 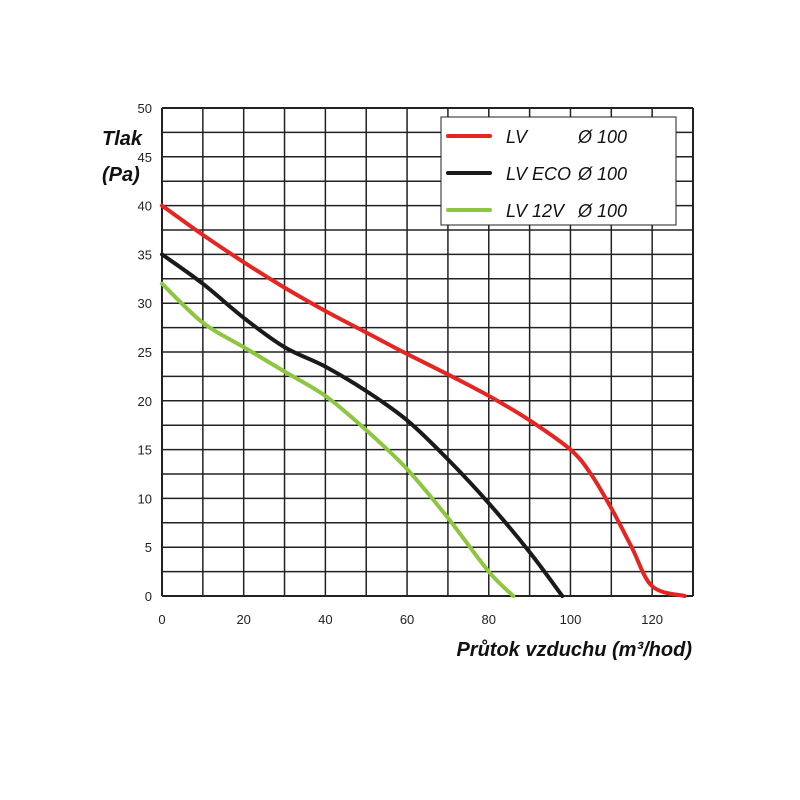 What do you see at coordinates (489, 619) in the screenshot?
I see `x-tick-label: 80` at bounding box center [489, 619].